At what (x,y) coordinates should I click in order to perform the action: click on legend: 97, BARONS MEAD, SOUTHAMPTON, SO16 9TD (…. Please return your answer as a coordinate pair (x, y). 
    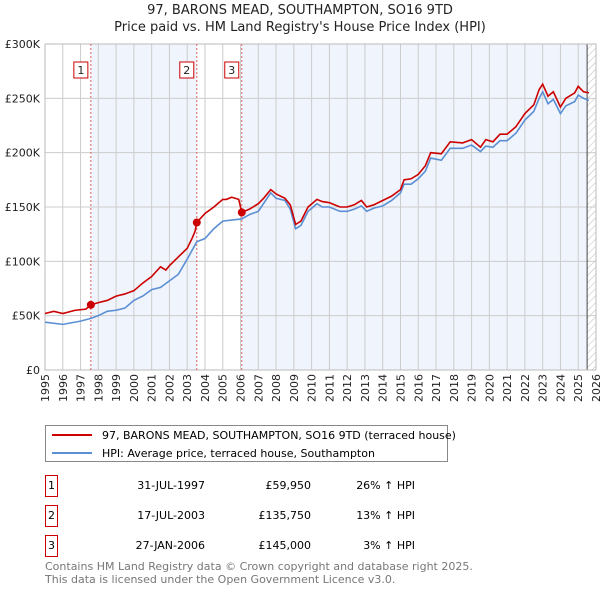
    Looking at the image, I should click on (250, 443).